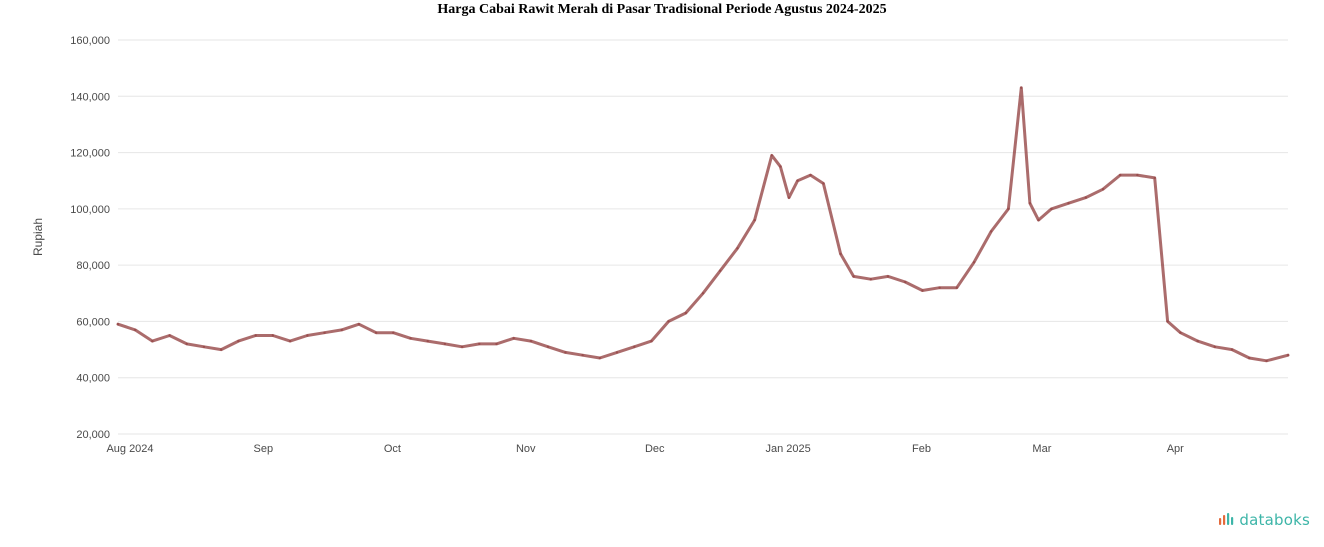 The image size is (1324, 547). I want to click on y-tick-label: 20,000, so click(93, 435).